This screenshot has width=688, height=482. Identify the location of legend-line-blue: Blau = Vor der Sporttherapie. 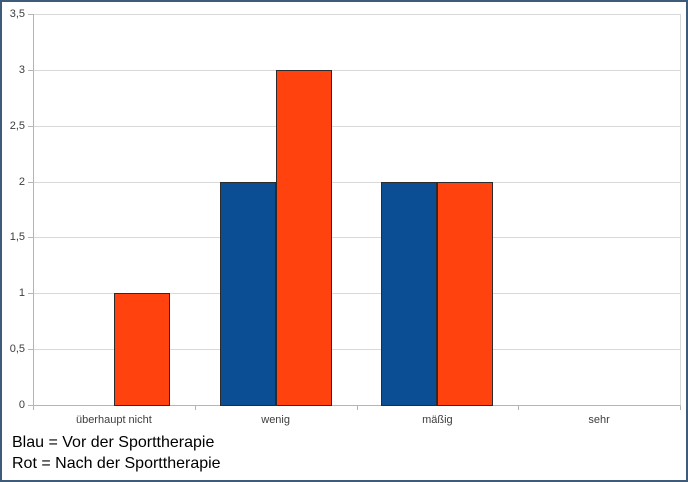
(113, 442).